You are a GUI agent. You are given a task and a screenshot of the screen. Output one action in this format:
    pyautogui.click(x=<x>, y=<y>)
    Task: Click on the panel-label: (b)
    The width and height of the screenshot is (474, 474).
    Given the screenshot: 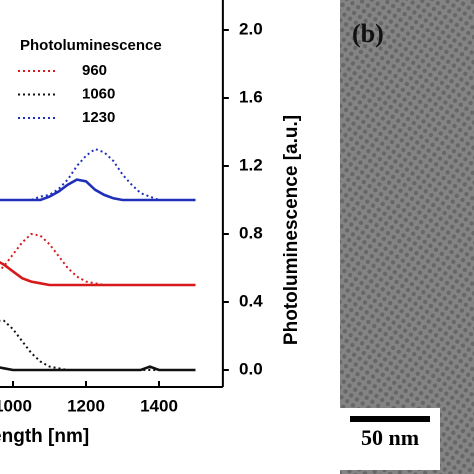 What is the action you would take?
    pyautogui.click(x=368, y=33)
    